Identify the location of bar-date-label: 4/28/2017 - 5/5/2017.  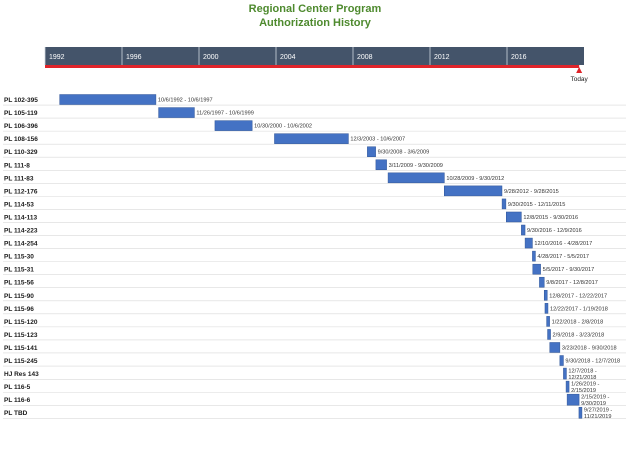
(563, 257).